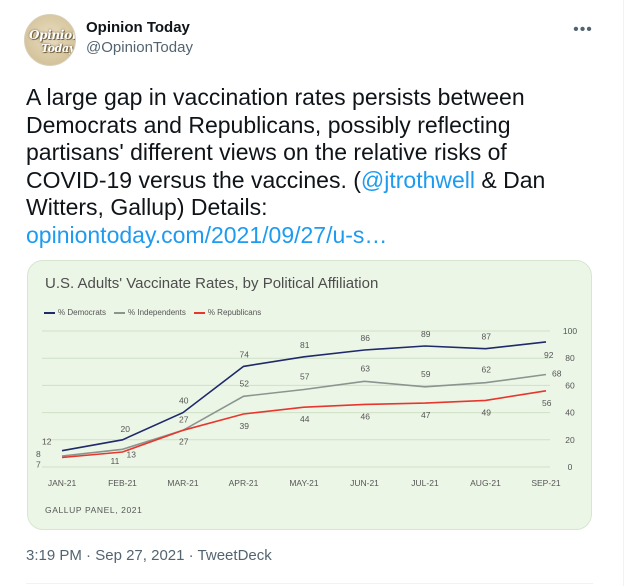 This screenshot has width=624, height=586. Describe the element at coordinates (52, 35) in the screenshot. I see `avatar-text-line1: Opinion` at that location.